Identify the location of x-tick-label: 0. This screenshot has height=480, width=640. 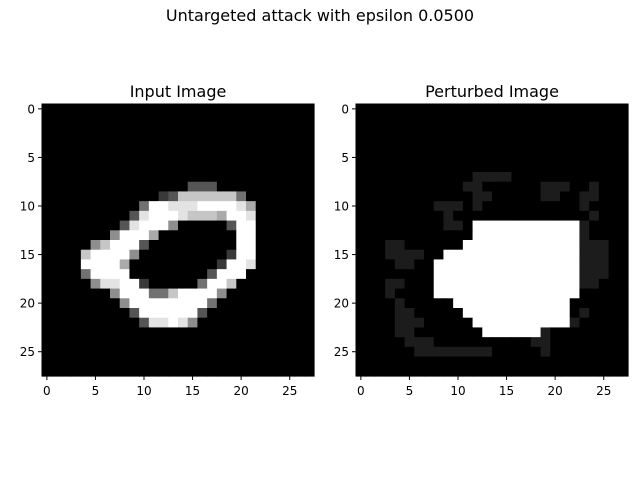
(361, 391).